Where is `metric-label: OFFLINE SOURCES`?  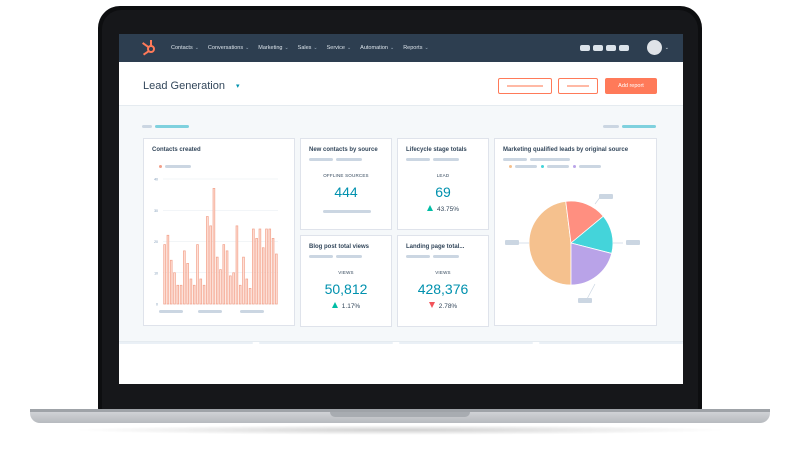
metric-label: OFFLINE SOURCES is located at coordinates (346, 175).